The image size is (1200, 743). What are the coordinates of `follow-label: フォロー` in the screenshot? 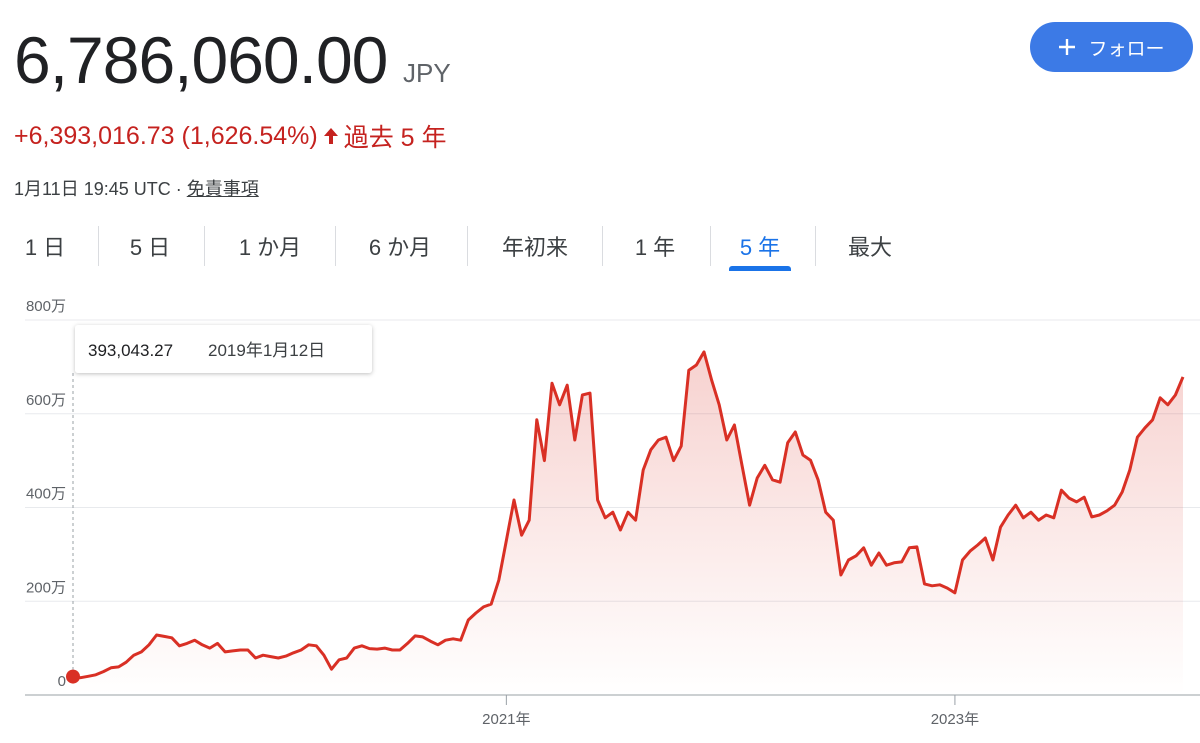 It's located at (1126, 49).